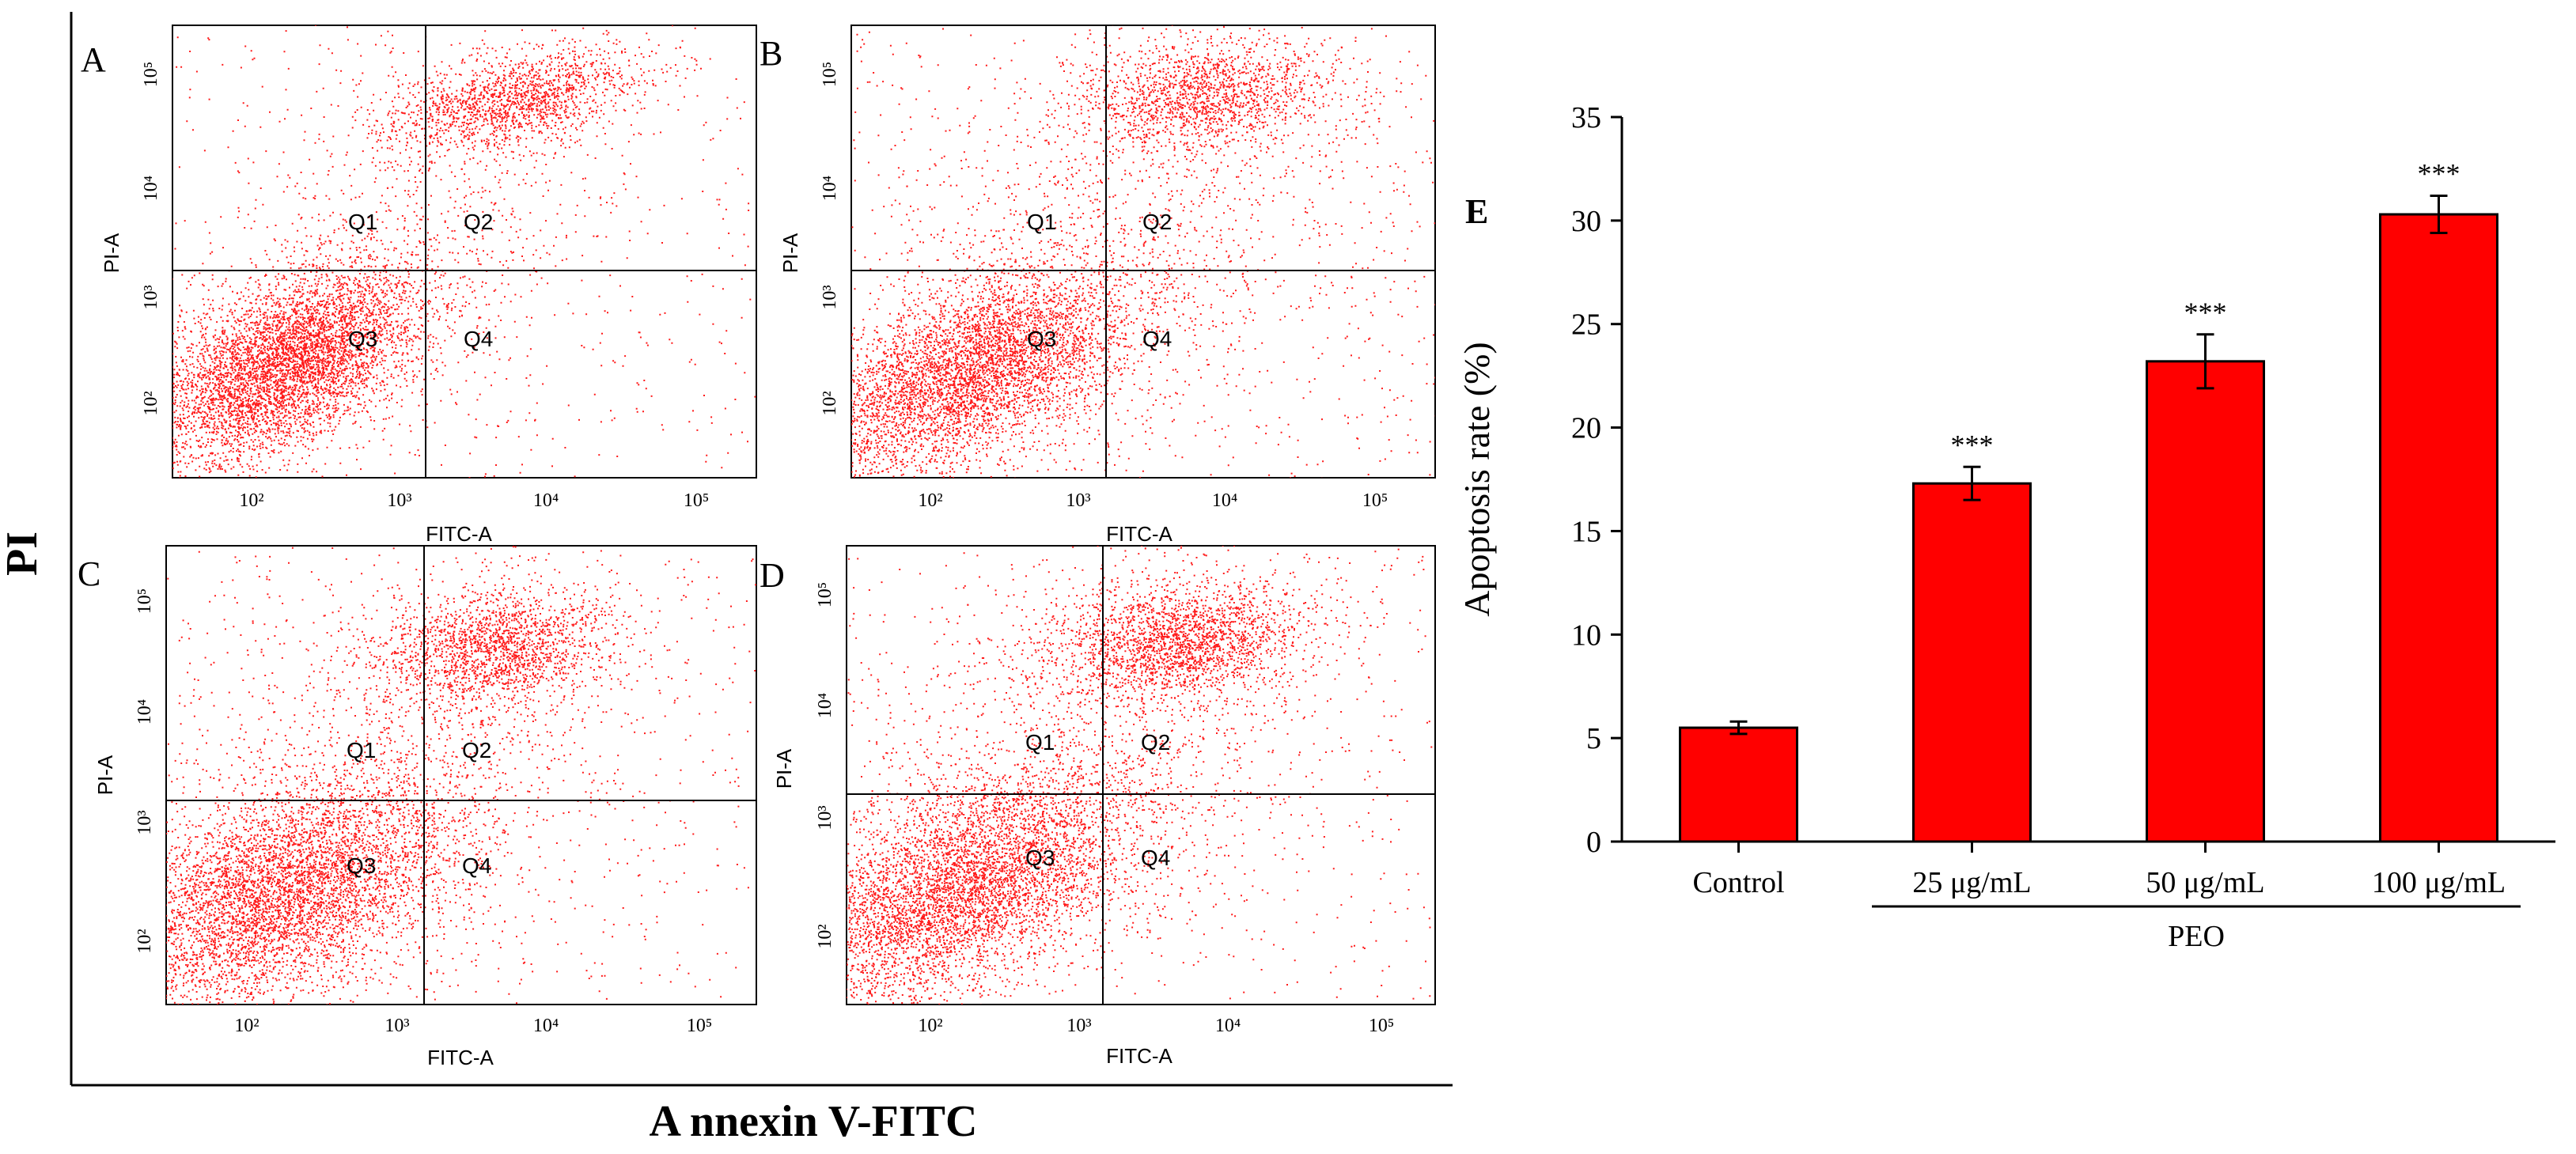 The width and height of the screenshot is (2576, 1154). What do you see at coordinates (1476, 211) in the screenshot?
I see `panel-letter: E` at bounding box center [1476, 211].